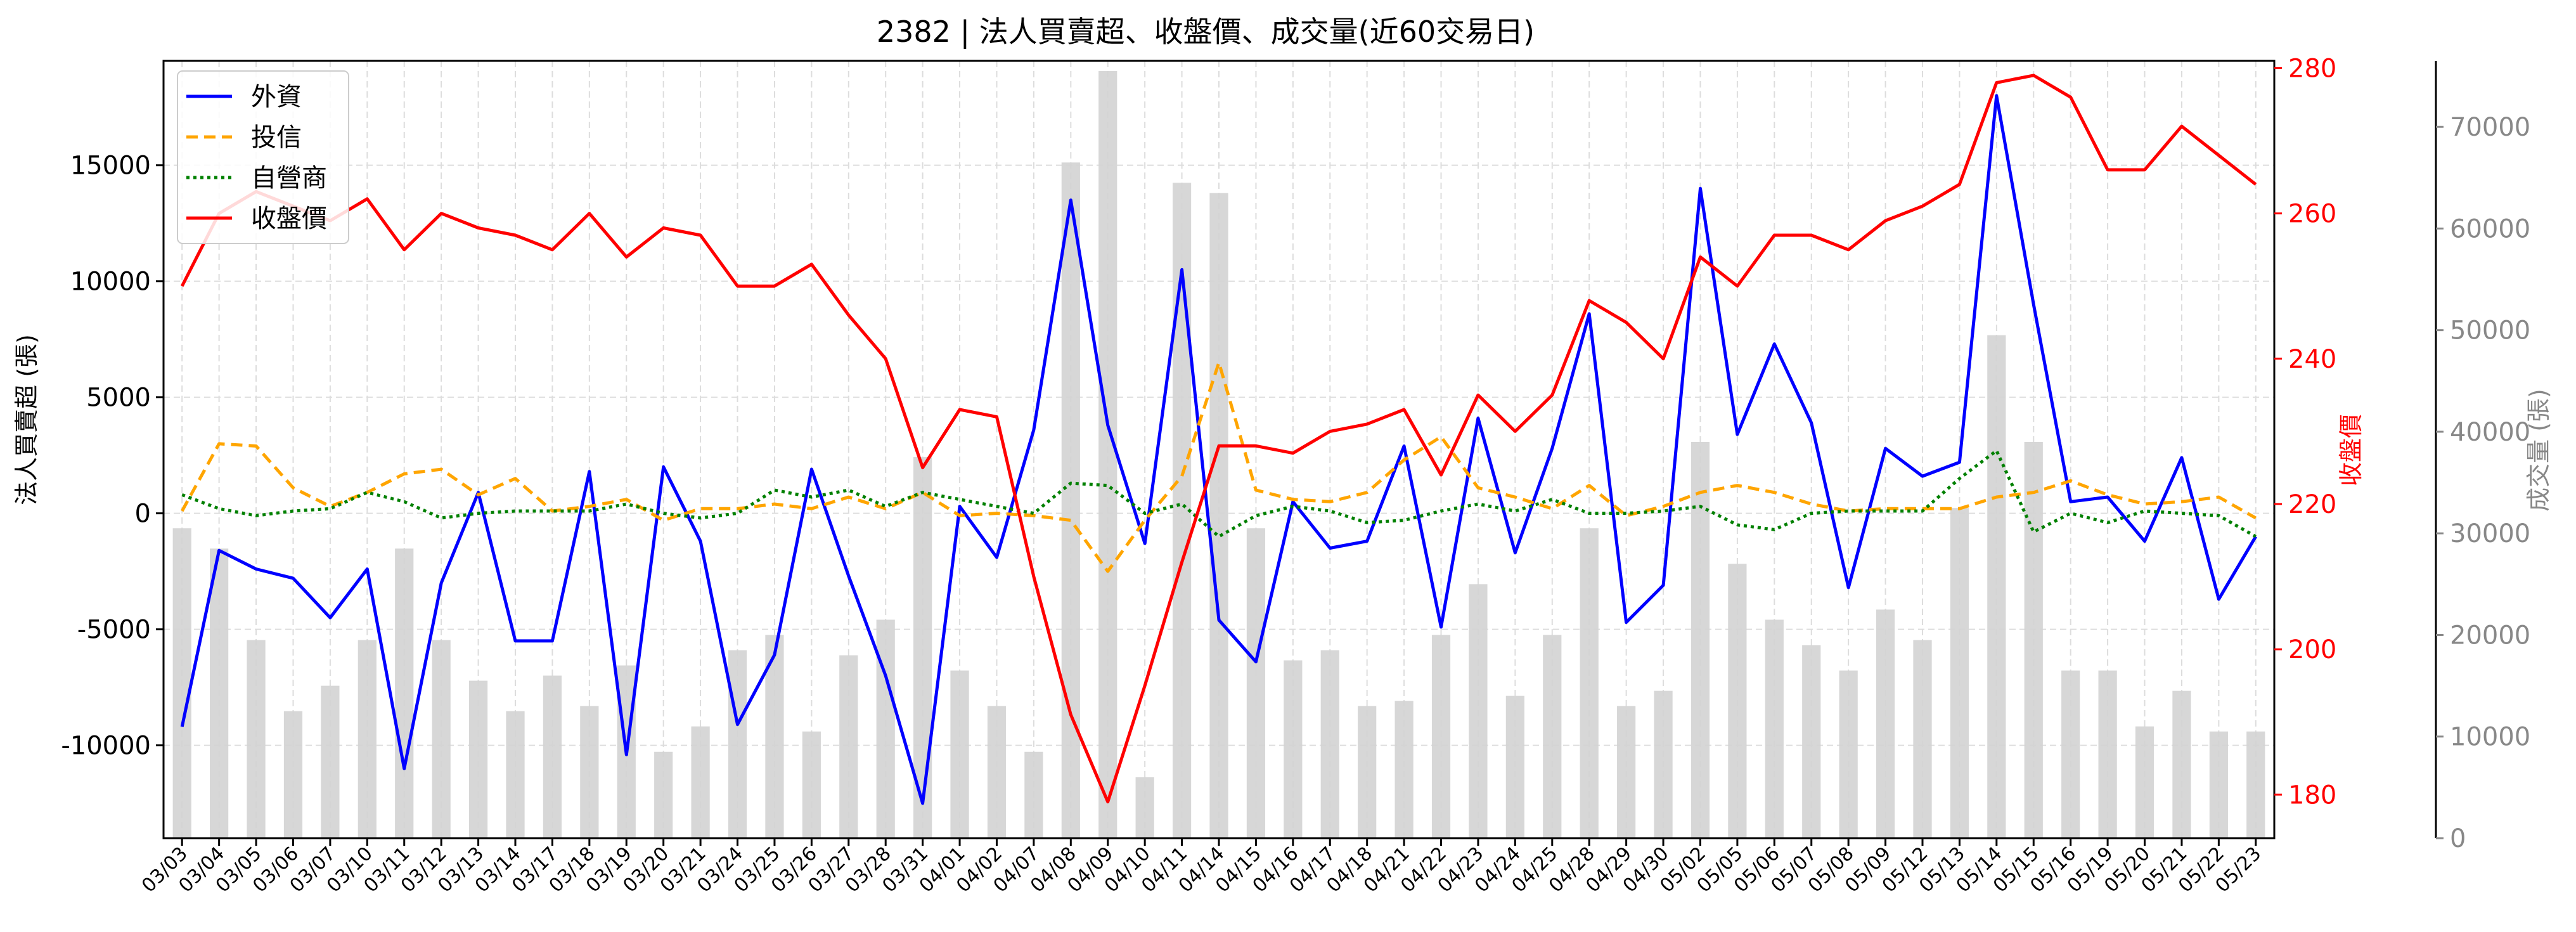 The height and width of the screenshot is (932, 2576). I want to click on y-right2-tick-label: 50000, so click(2490, 331).